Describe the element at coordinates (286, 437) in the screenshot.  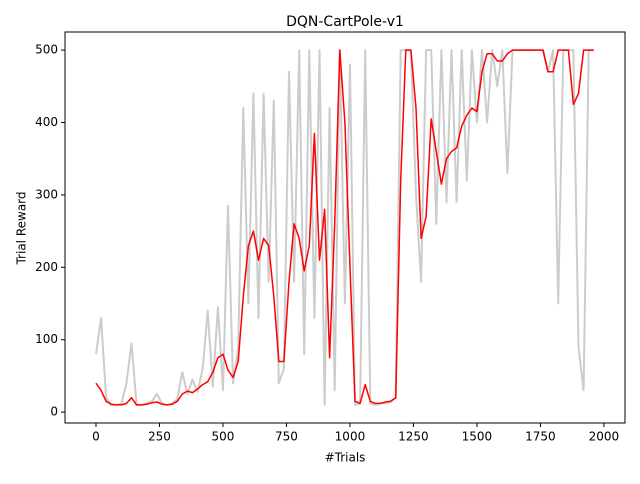
I see `x-tick-label: 750` at that location.